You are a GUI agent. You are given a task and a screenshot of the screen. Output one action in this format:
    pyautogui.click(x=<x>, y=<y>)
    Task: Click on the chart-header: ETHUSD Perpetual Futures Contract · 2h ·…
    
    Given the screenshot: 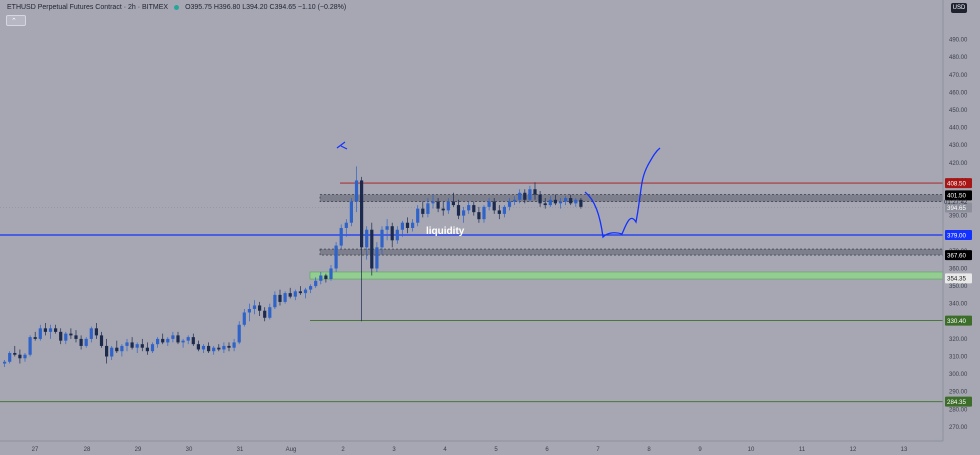 What is the action you would take?
    pyautogui.click(x=176, y=7)
    